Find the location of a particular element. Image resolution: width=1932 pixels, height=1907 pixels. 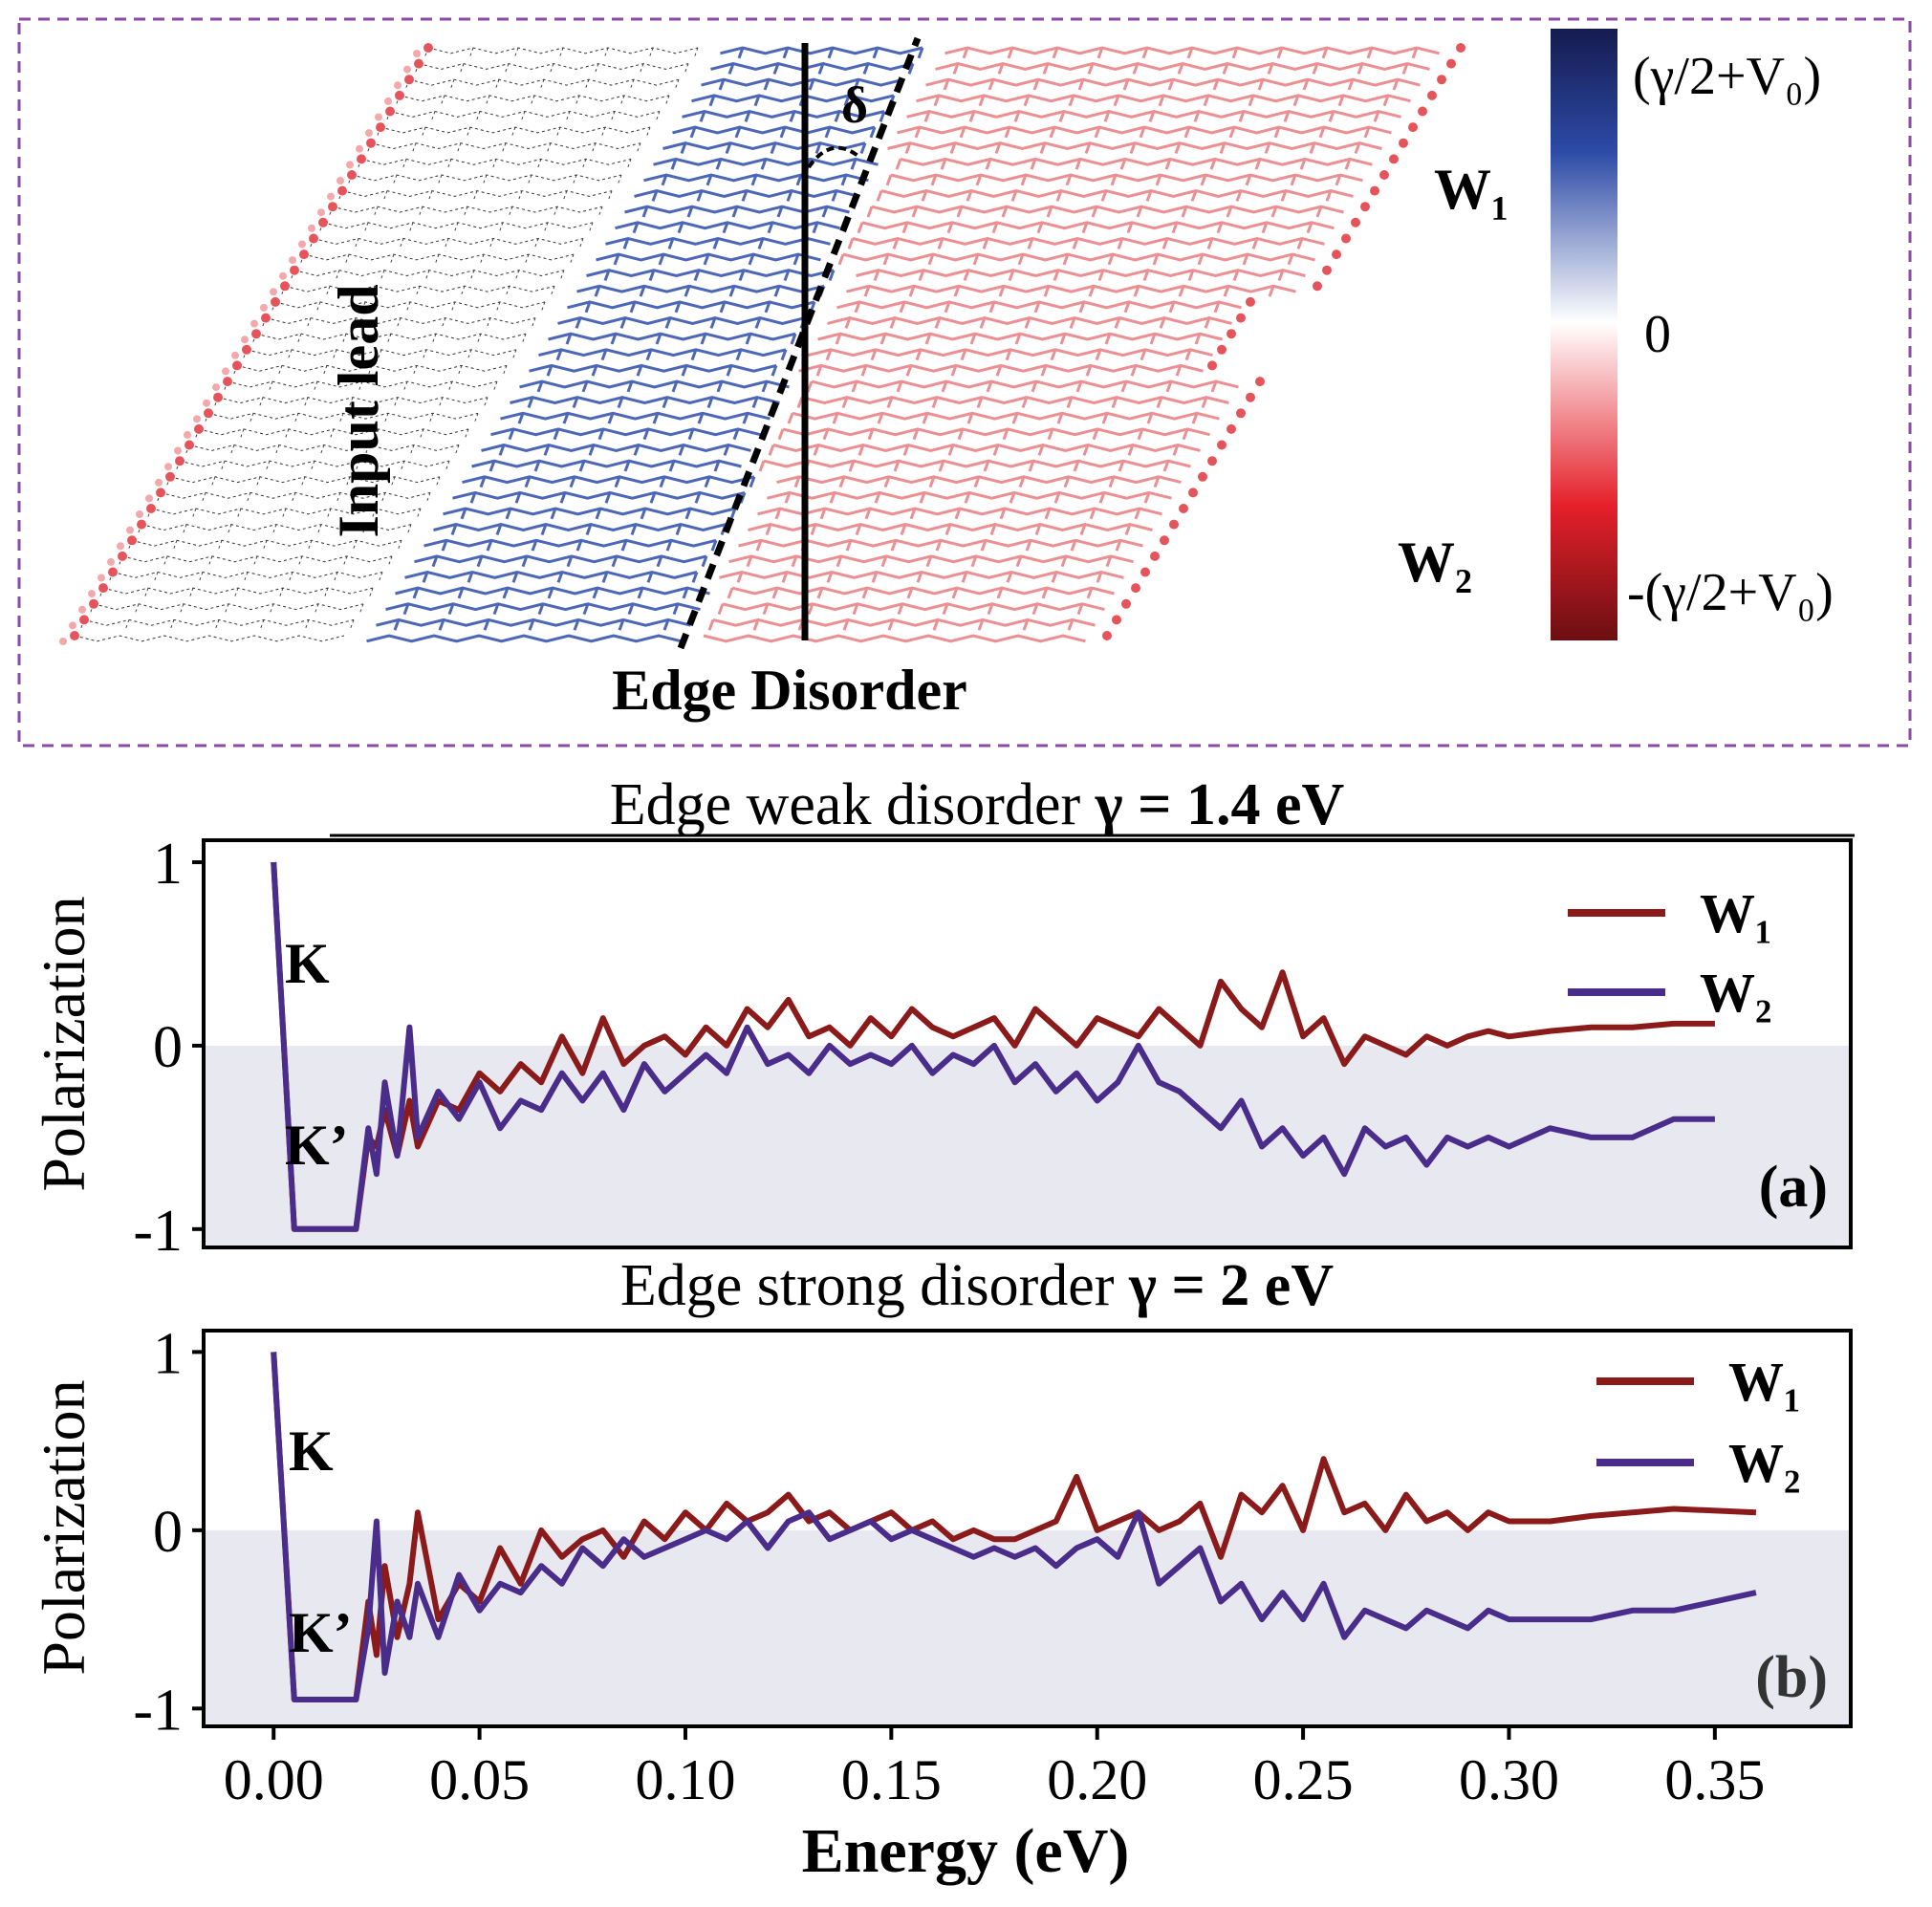

chart-a-legend-w2-label: W₂ is located at coordinates (1736, 993).